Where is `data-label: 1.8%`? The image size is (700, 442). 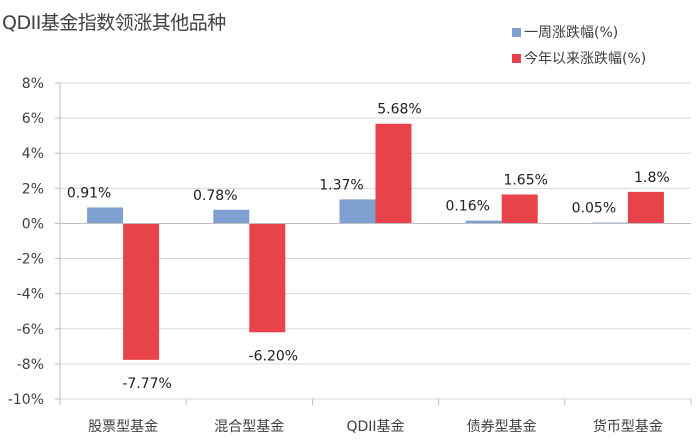
data-label: 1.8% is located at coordinates (652, 178).